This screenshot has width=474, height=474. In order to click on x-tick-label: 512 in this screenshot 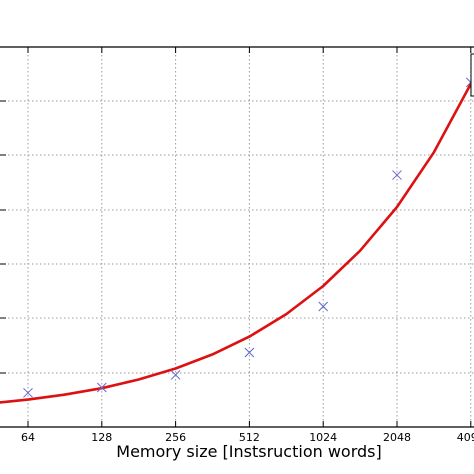, I will do `click(249, 437)`.